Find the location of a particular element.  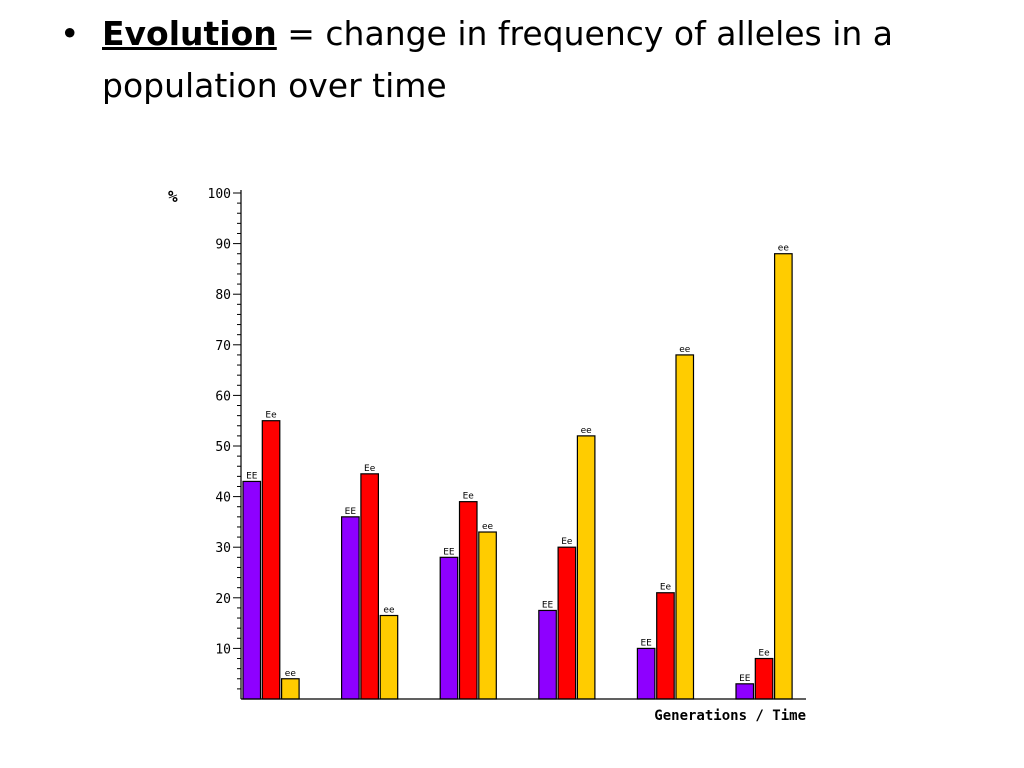

y-tick-label: 10 is located at coordinates (223, 649).